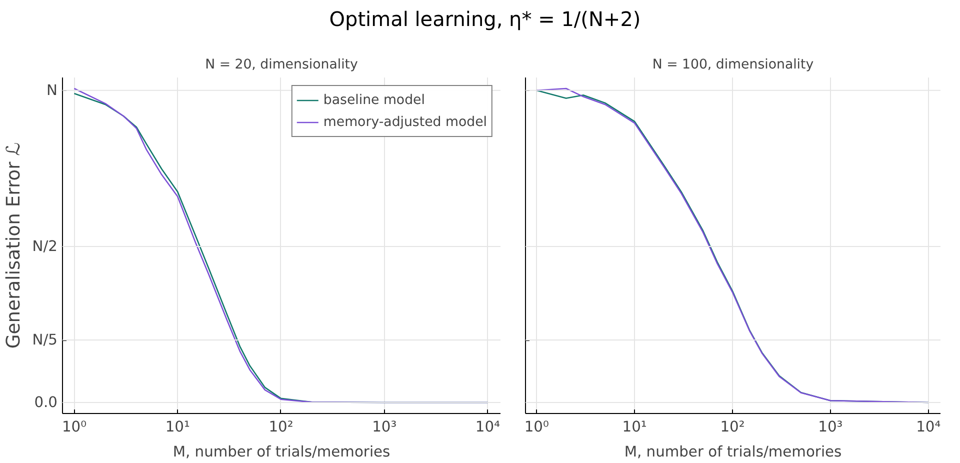 This screenshot has width=960, height=463. Describe the element at coordinates (52, 90) in the screenshot. I see `ref-line-label: N` at that location.